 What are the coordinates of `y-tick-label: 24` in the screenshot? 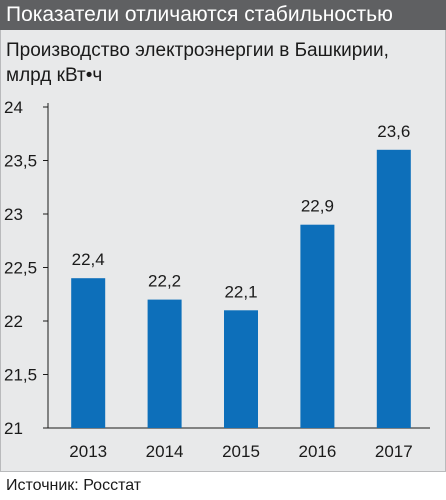 It's located at (13, 107).